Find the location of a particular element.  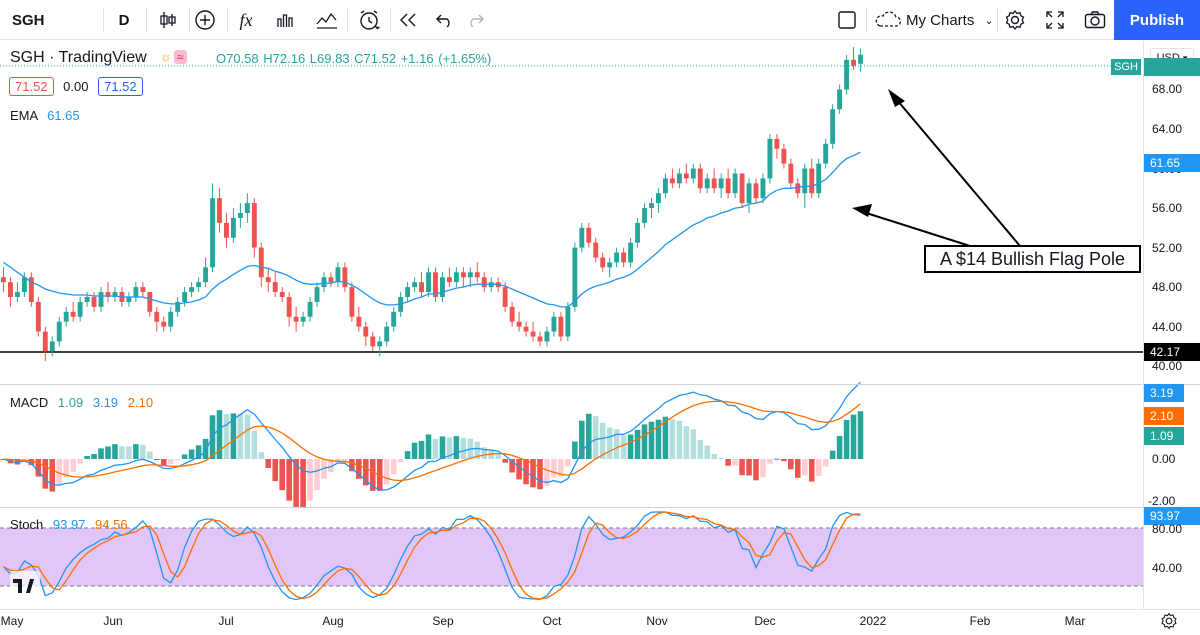

settings-gear-icon is located at coordinates (1015, 20).